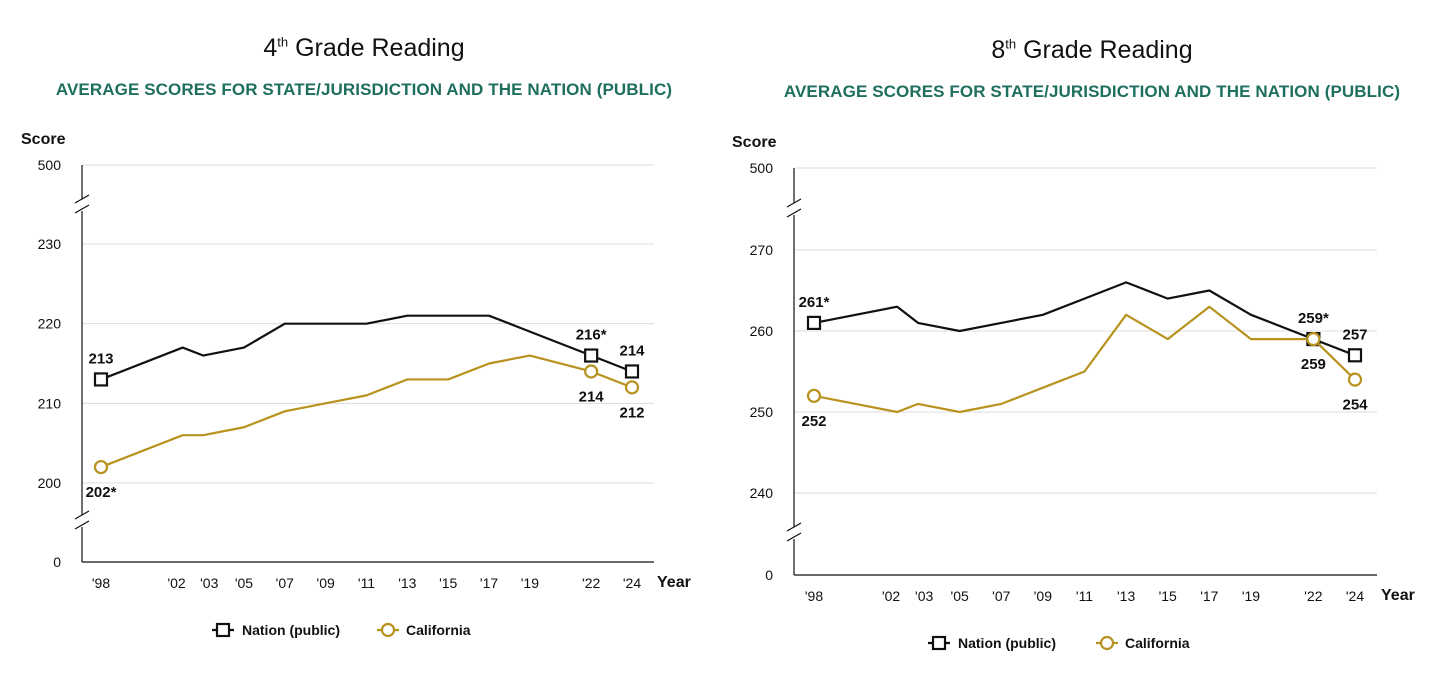 The width and height of the screenshot is (1456, 687). What do you see at coordinates (1355, 405) in the screenshot?
I see `data-label: 254` at bounding box center [1355, 405].